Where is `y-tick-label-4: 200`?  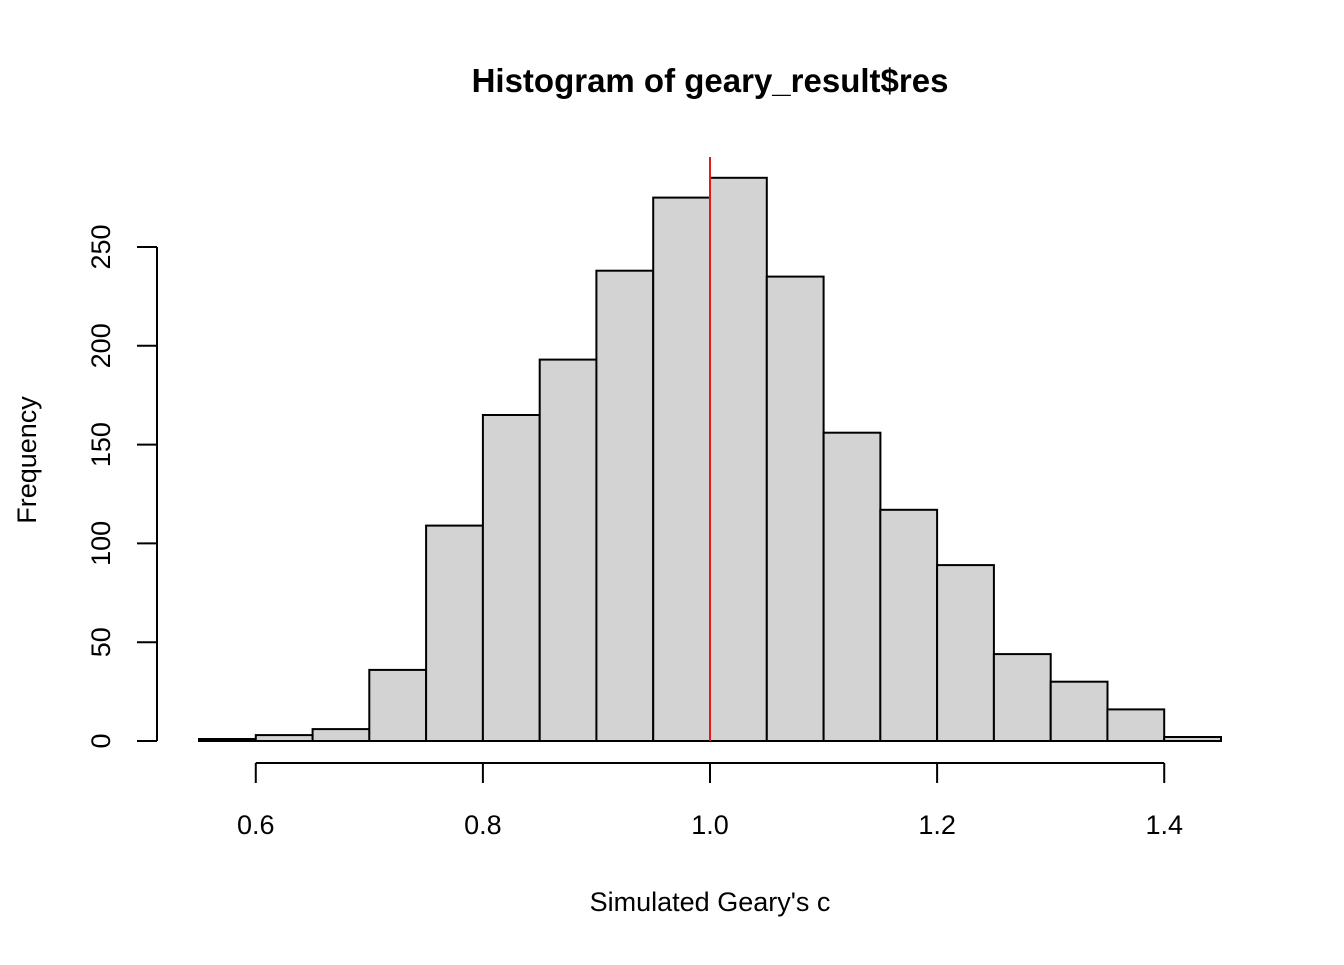 y-tick-label-4: 200 is located at coordinates (101, 345).